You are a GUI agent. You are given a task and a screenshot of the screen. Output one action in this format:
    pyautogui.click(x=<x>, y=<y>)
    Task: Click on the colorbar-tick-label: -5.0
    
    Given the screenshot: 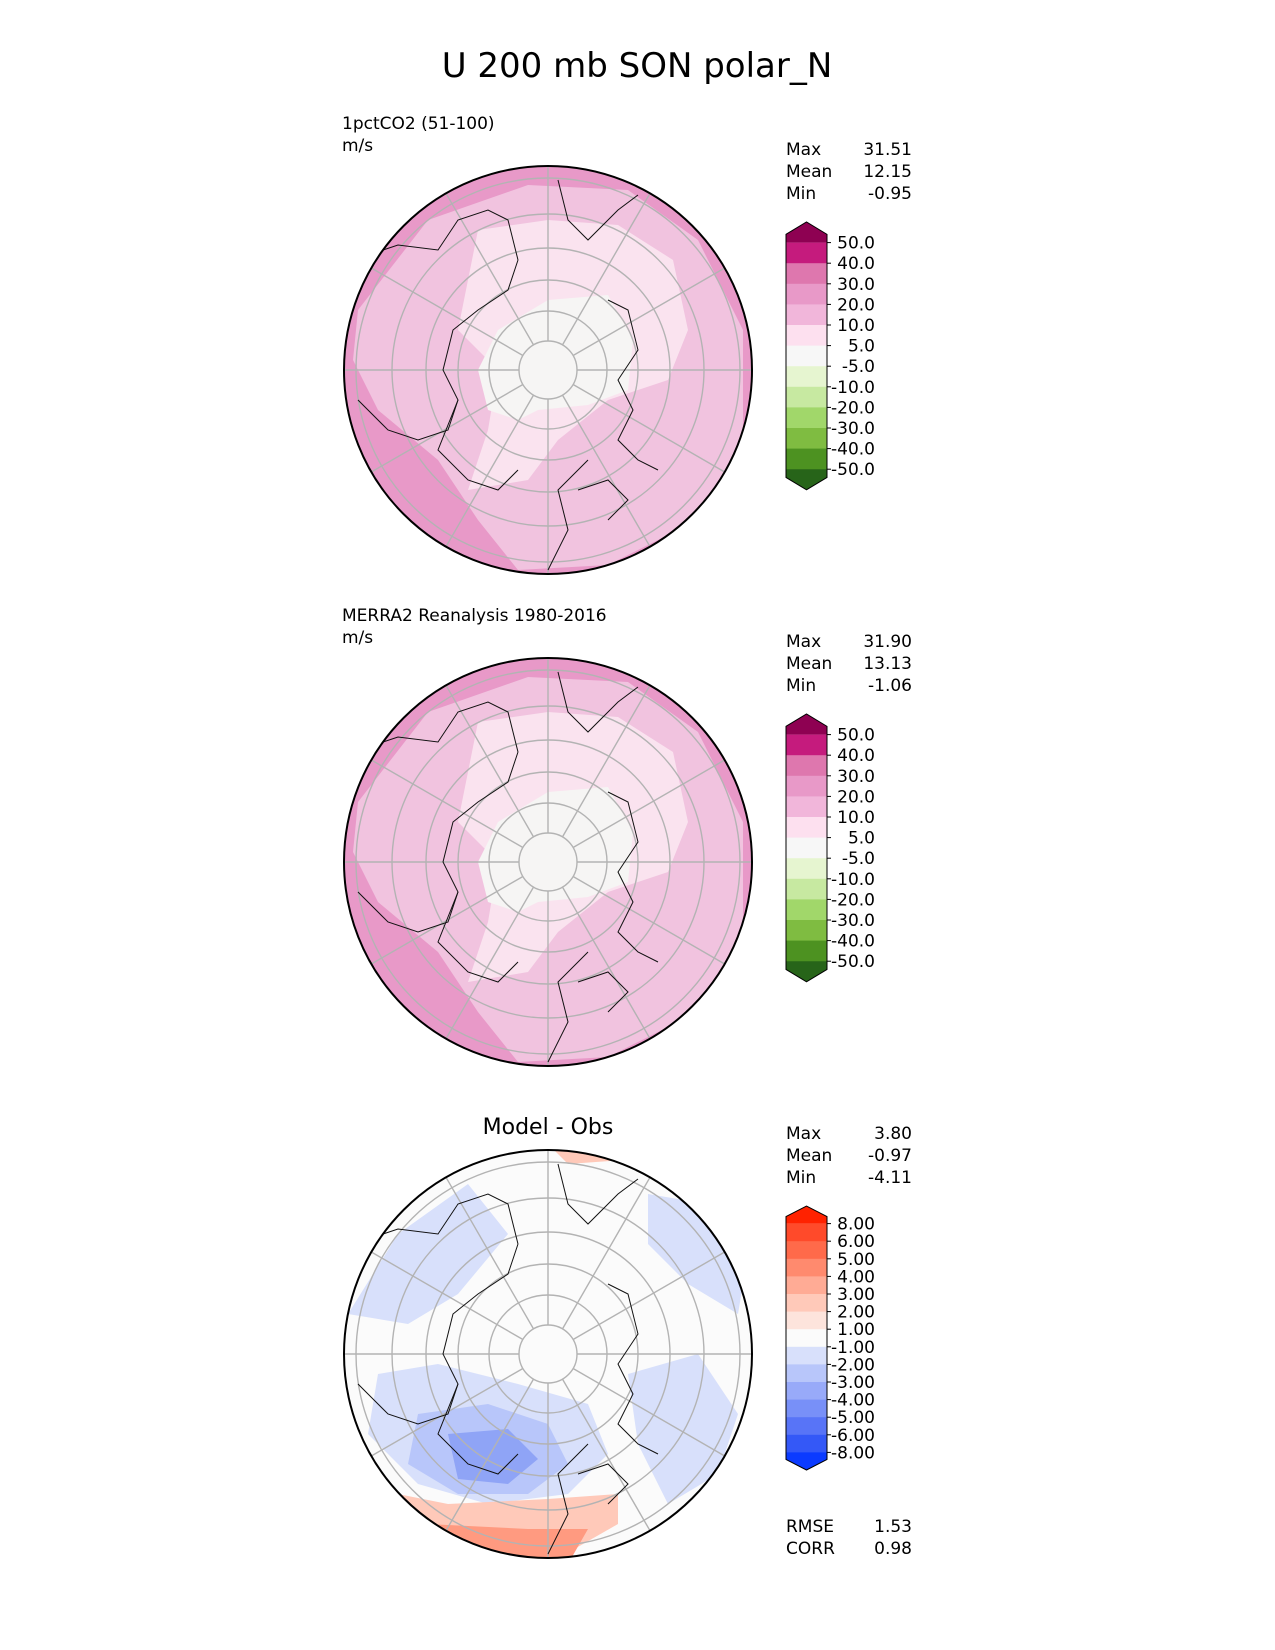 What is the action you would take?
    pyautogui.click(x=858, y=367)
    